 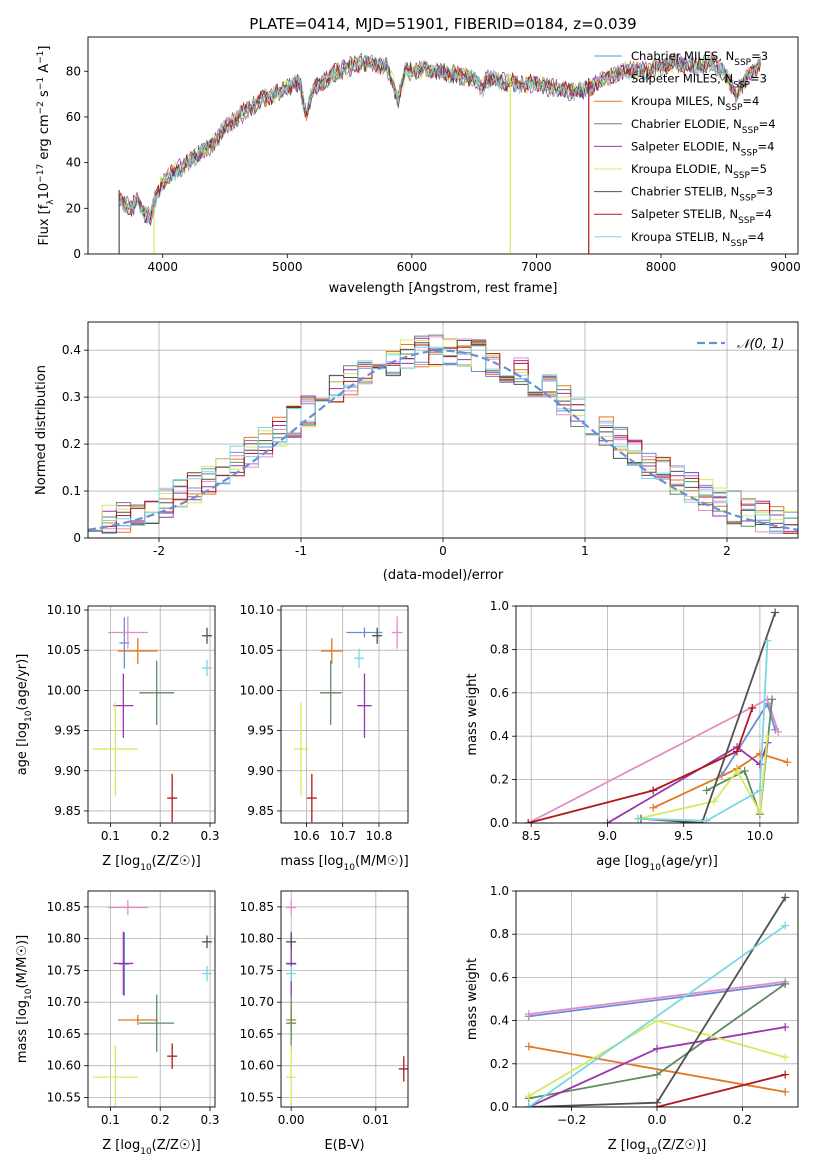 I want to click on legend-label-salpeter-stelib: Salpeter STELIB, NSSP=4, so click(x=701, y=216).